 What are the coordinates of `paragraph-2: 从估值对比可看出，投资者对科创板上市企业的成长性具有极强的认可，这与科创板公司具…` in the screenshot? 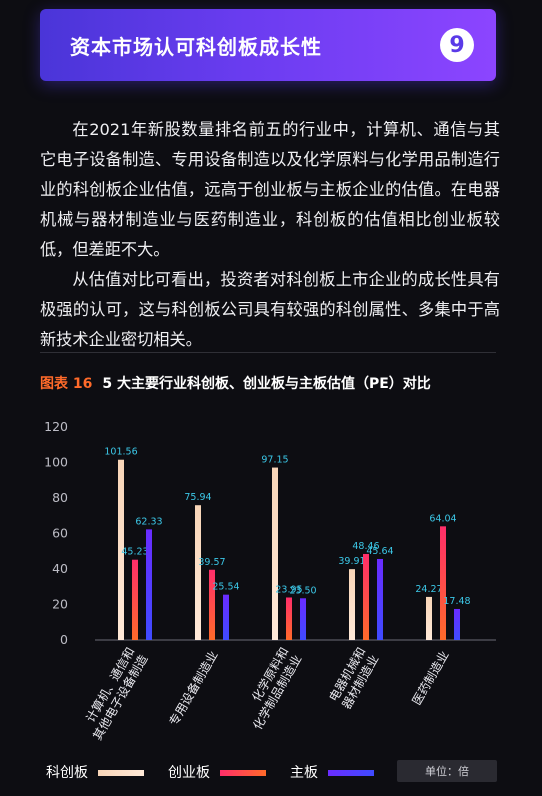 It's located at (270, 309).